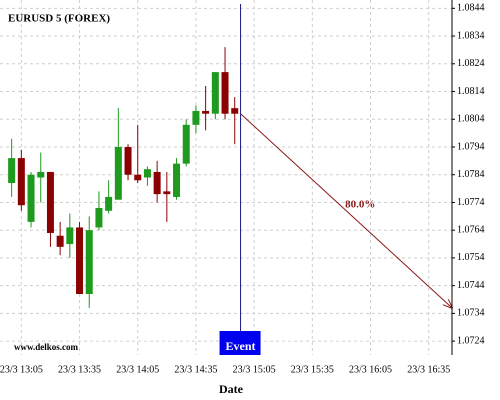 The image size is (500, 400). I want to click on chart-title: EURUSD 5 (FOREX), so click(59, 19).